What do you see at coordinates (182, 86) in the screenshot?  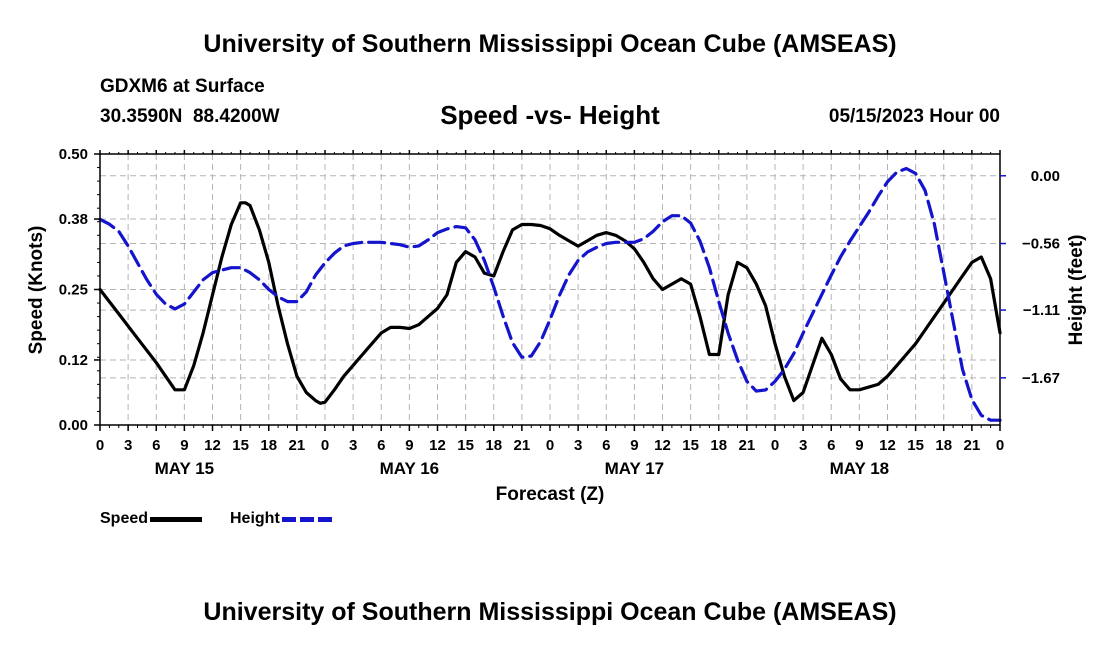 I see `station-label: GDXM6 at Surface` at bounding box center [182, 86].